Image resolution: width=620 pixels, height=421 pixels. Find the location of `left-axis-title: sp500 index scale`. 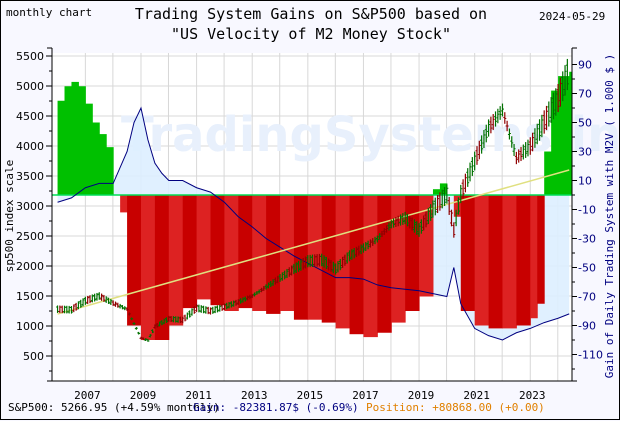

left-axis-title: sp500 index scale is located at coordinates (9, 216).